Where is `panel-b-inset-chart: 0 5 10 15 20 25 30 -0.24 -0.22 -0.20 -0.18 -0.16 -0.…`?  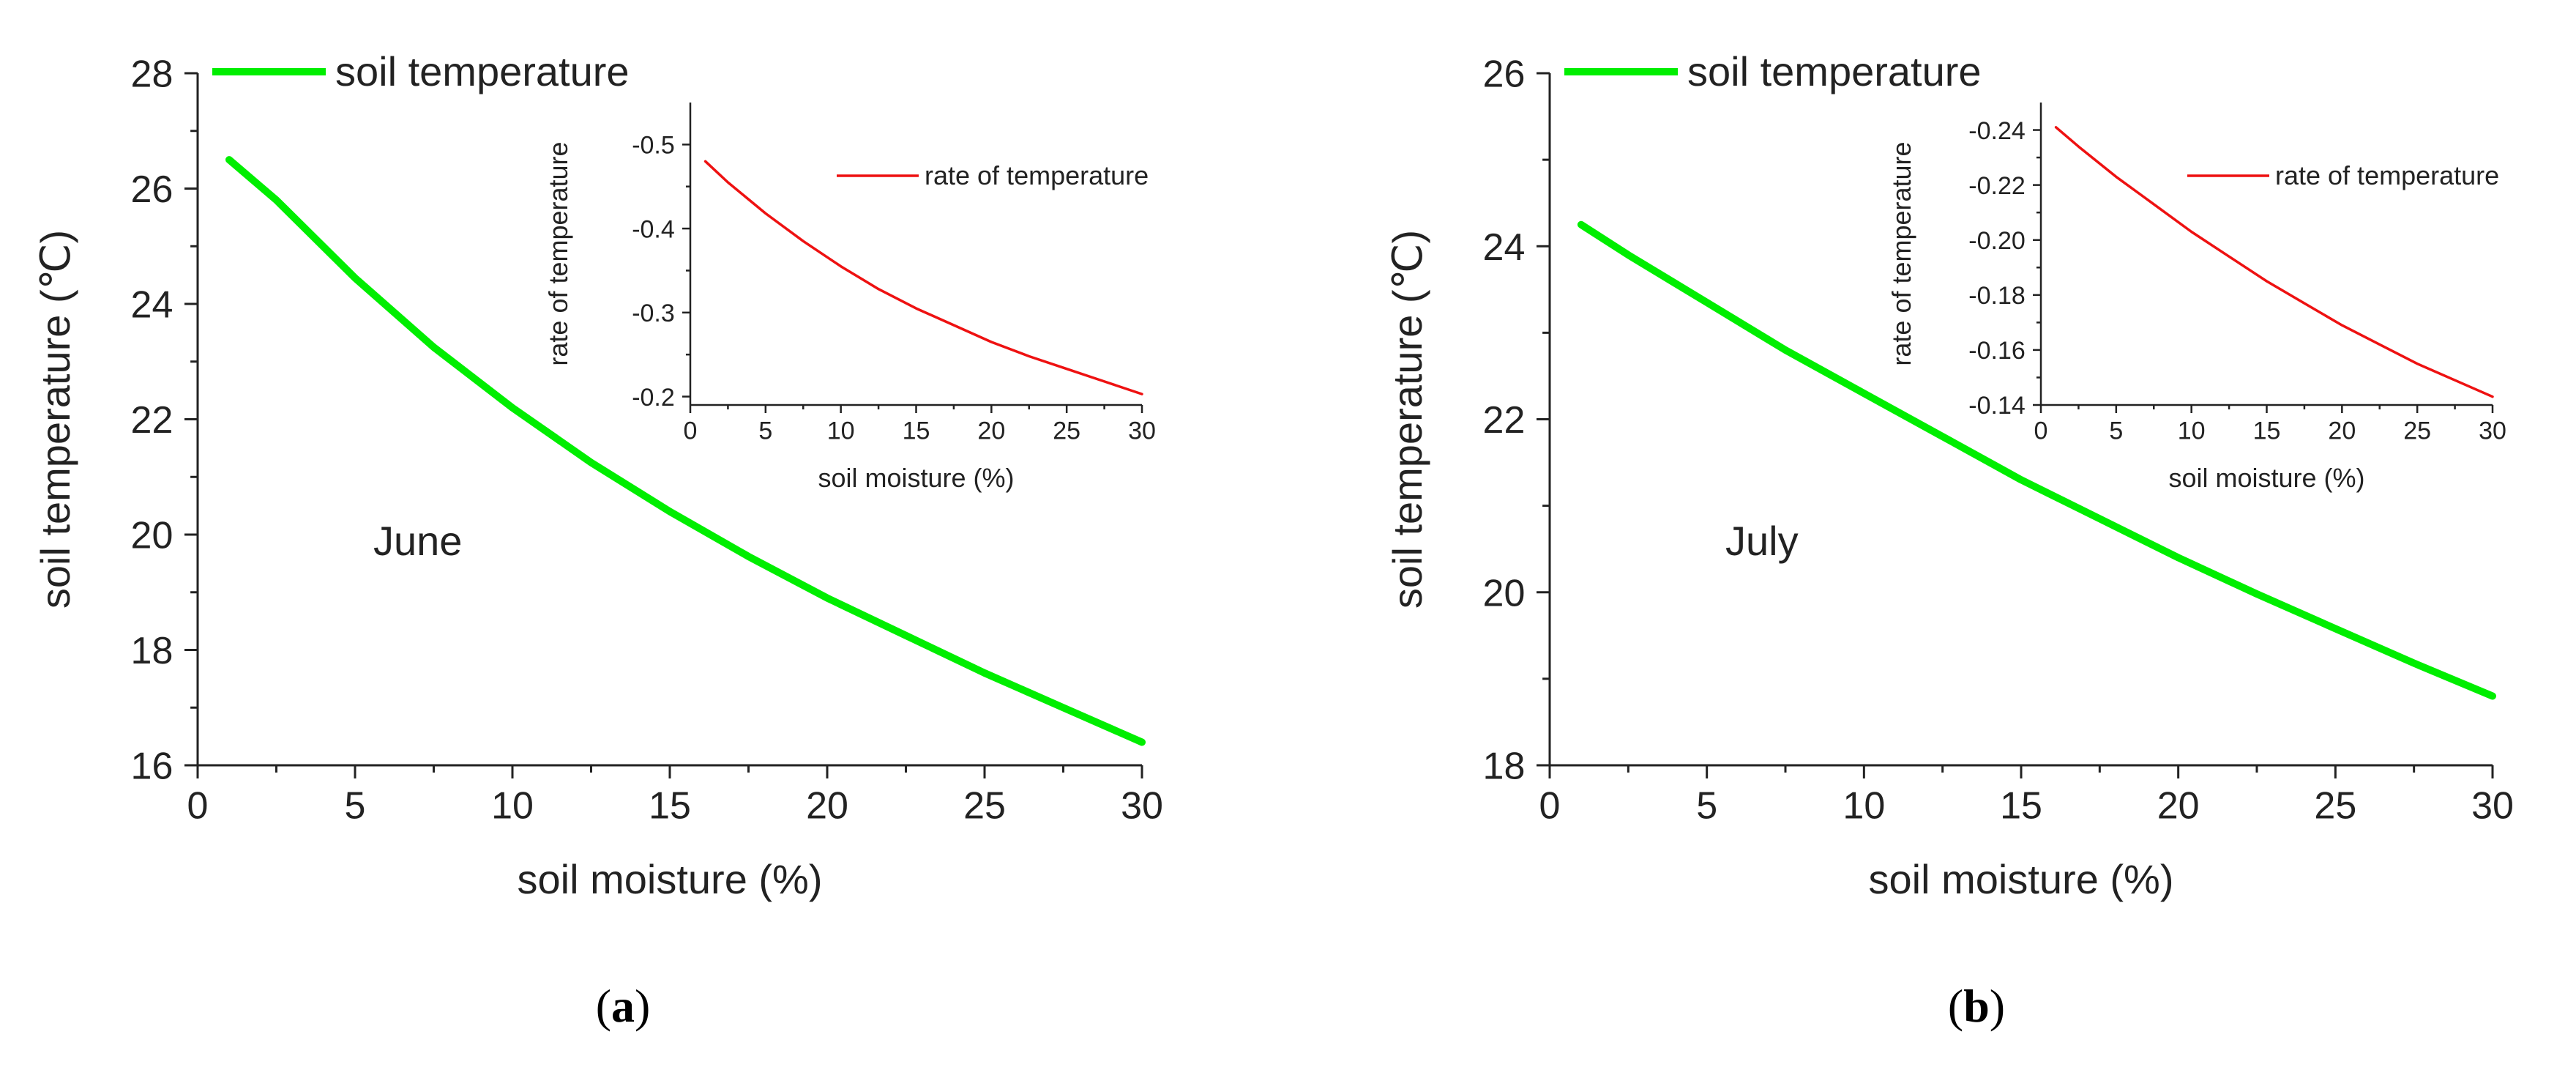
panel-b-inset-chart: 0 5 10 15 20 25 30 -0.24 -0.22 -0.20 -0.18 -0.16 -0.… is located at coordinates (2196, 298).